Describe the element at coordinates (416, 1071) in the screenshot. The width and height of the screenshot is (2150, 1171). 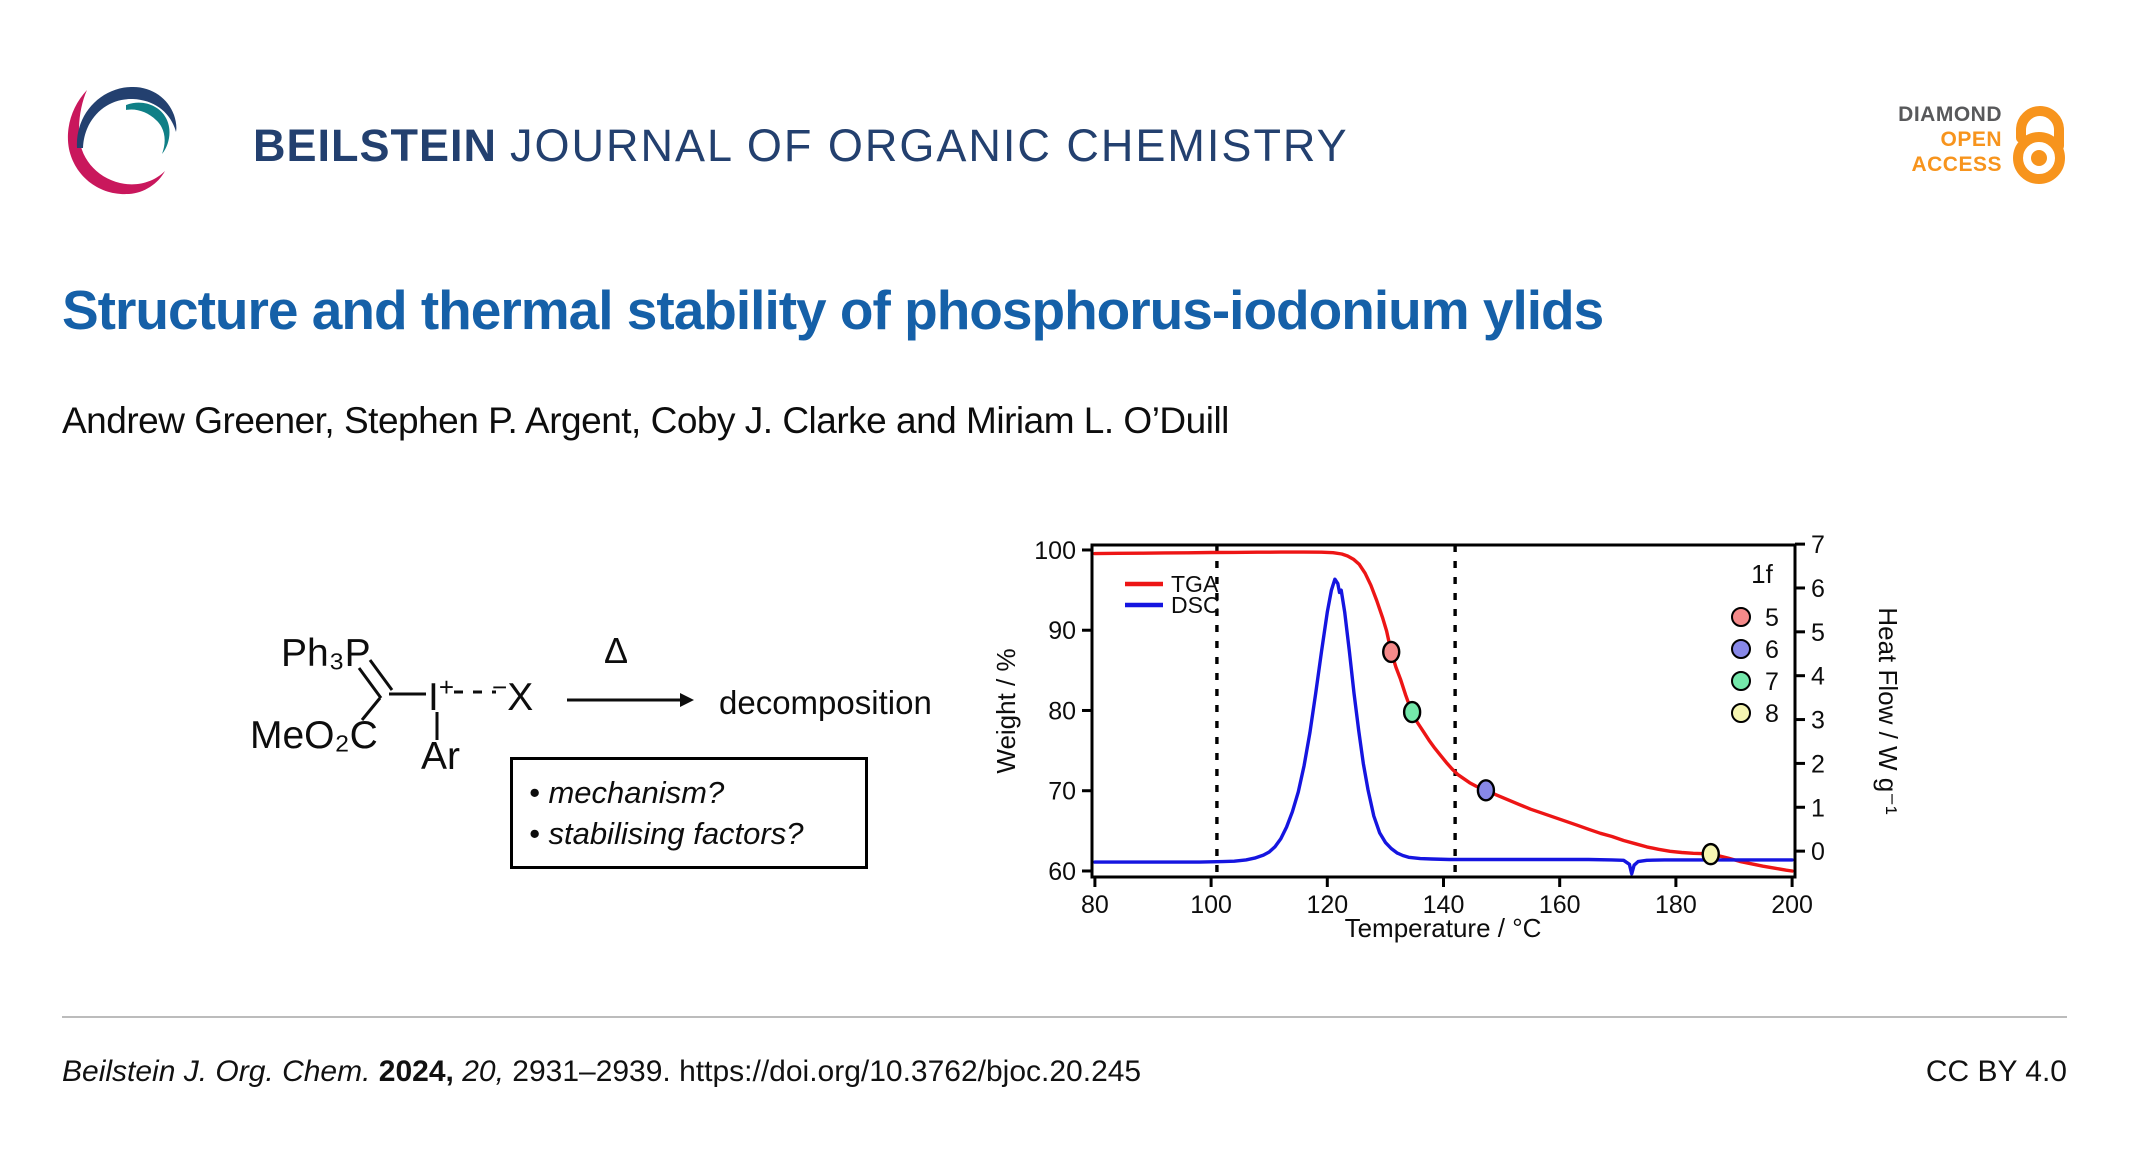
I see `citation-year: 2024,` at that location.